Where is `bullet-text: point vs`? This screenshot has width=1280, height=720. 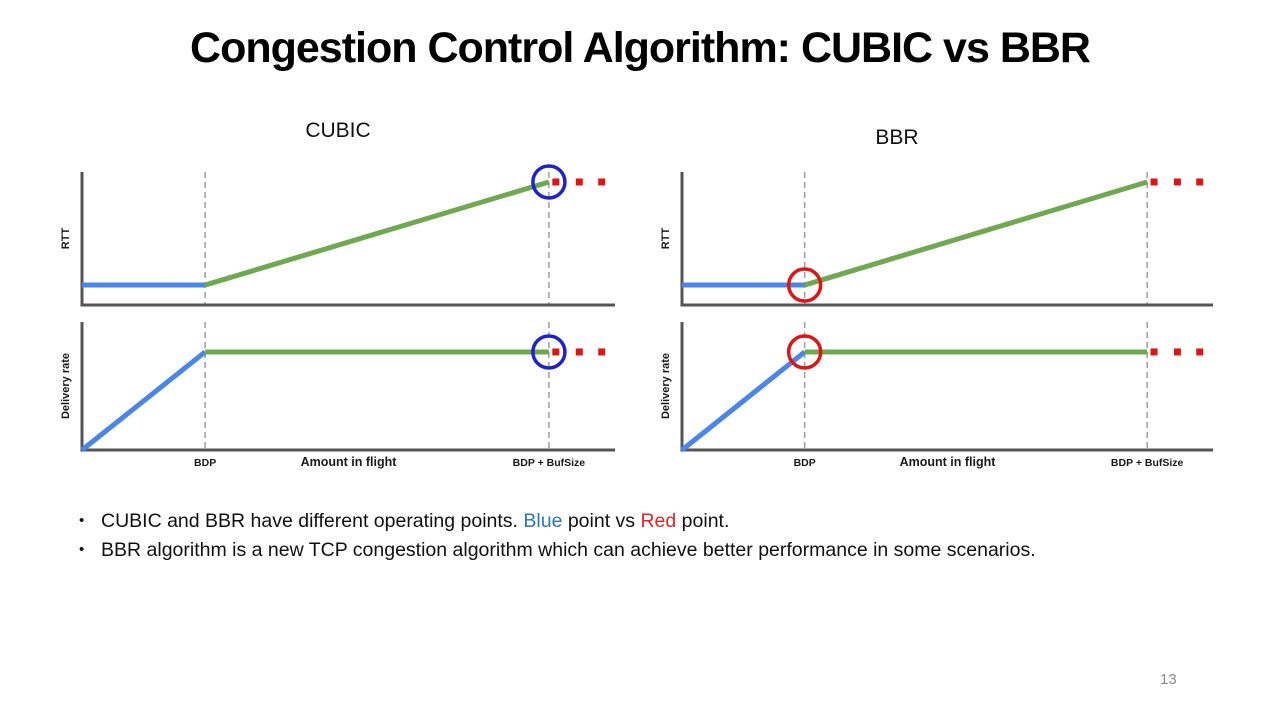 bullet-text: point vs is located at coordinates (601, 521).